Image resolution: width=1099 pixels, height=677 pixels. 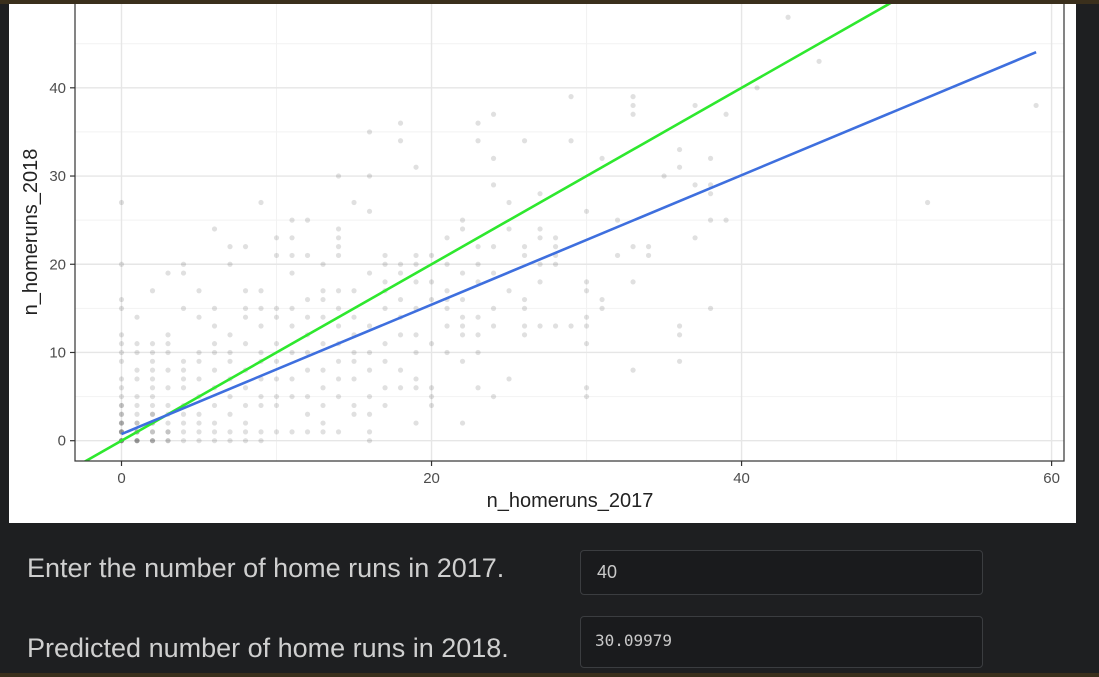 I want to click on bottom-strip, so click(x=549, y=675).